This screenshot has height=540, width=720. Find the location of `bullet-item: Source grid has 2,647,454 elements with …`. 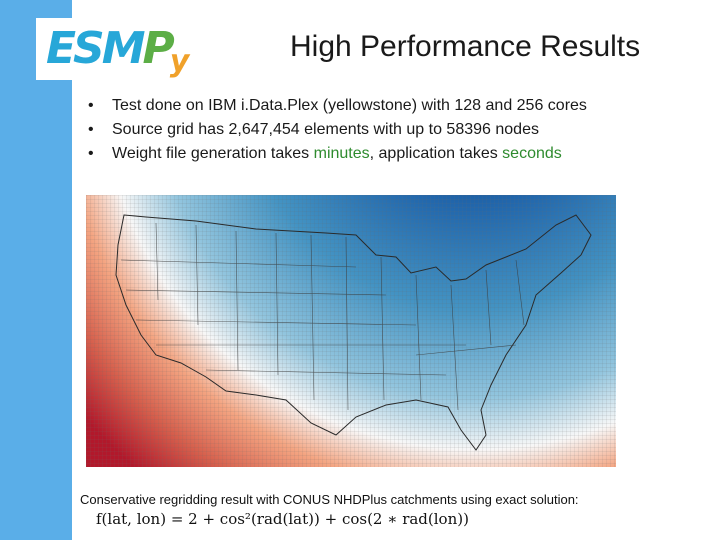

bullet-item: Source grid has 2,647,454 elements with … is located at coordinates (335, 130).